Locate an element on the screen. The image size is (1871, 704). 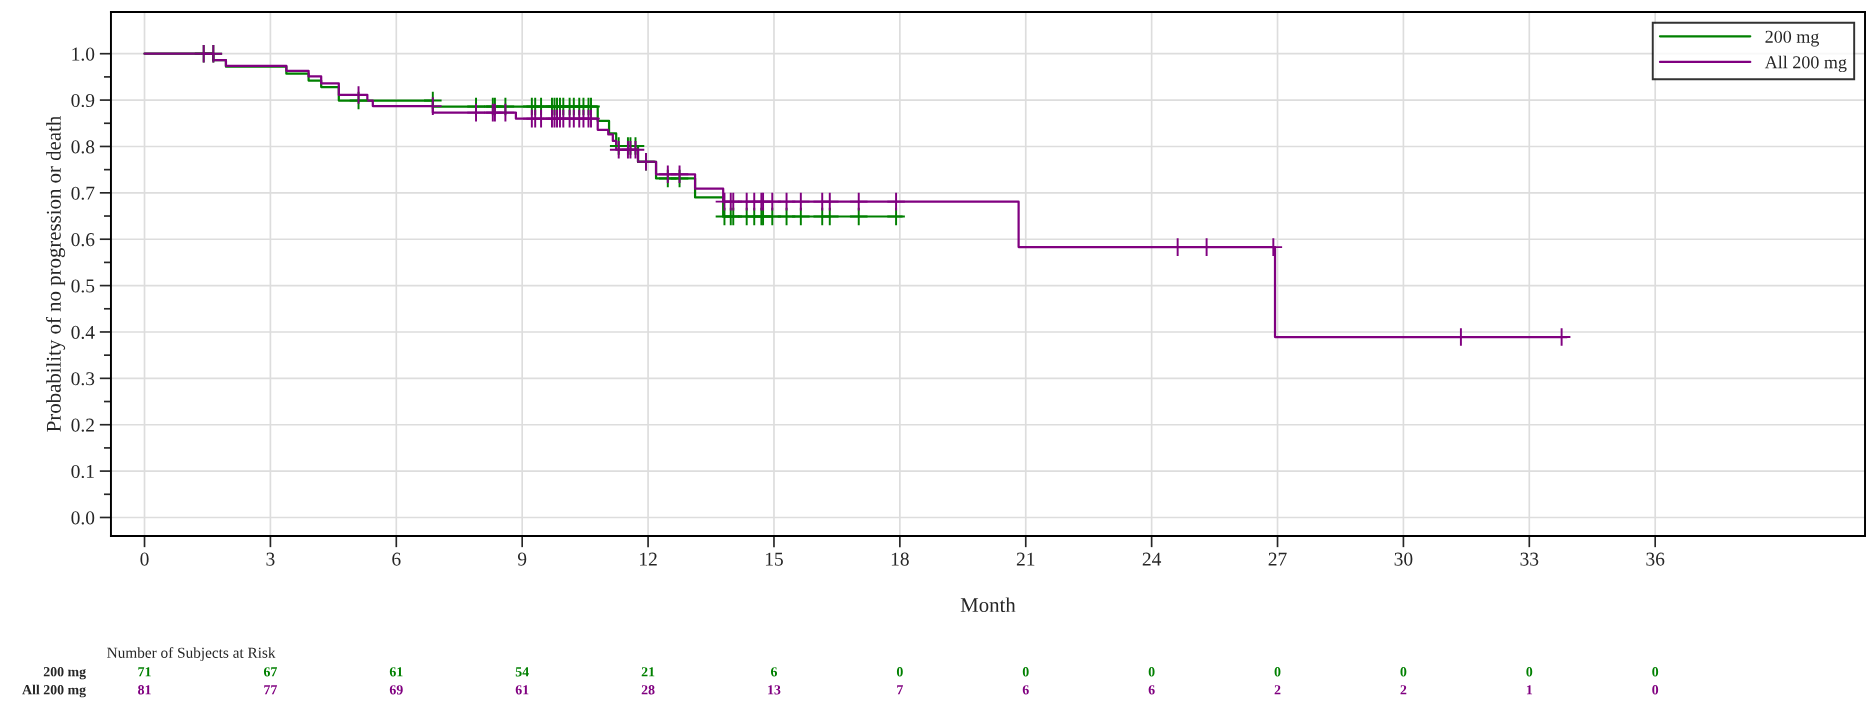
x-tick-label: 24 is located at coordinates (1152, 559).